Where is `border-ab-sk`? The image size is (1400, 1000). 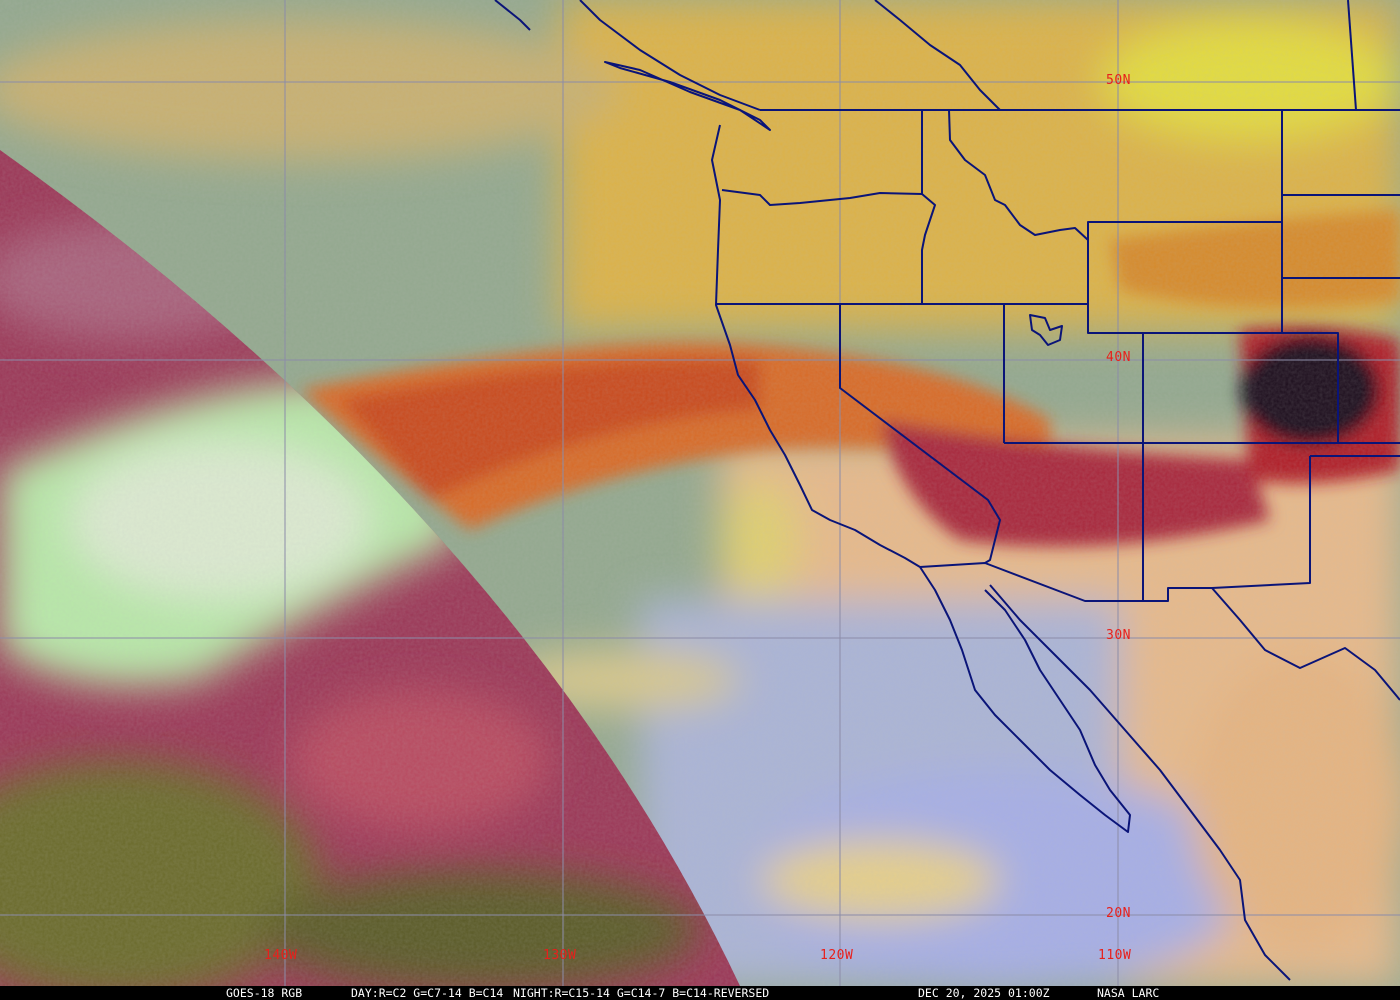 border-ab-sk is located at coordinates (1352, 55).